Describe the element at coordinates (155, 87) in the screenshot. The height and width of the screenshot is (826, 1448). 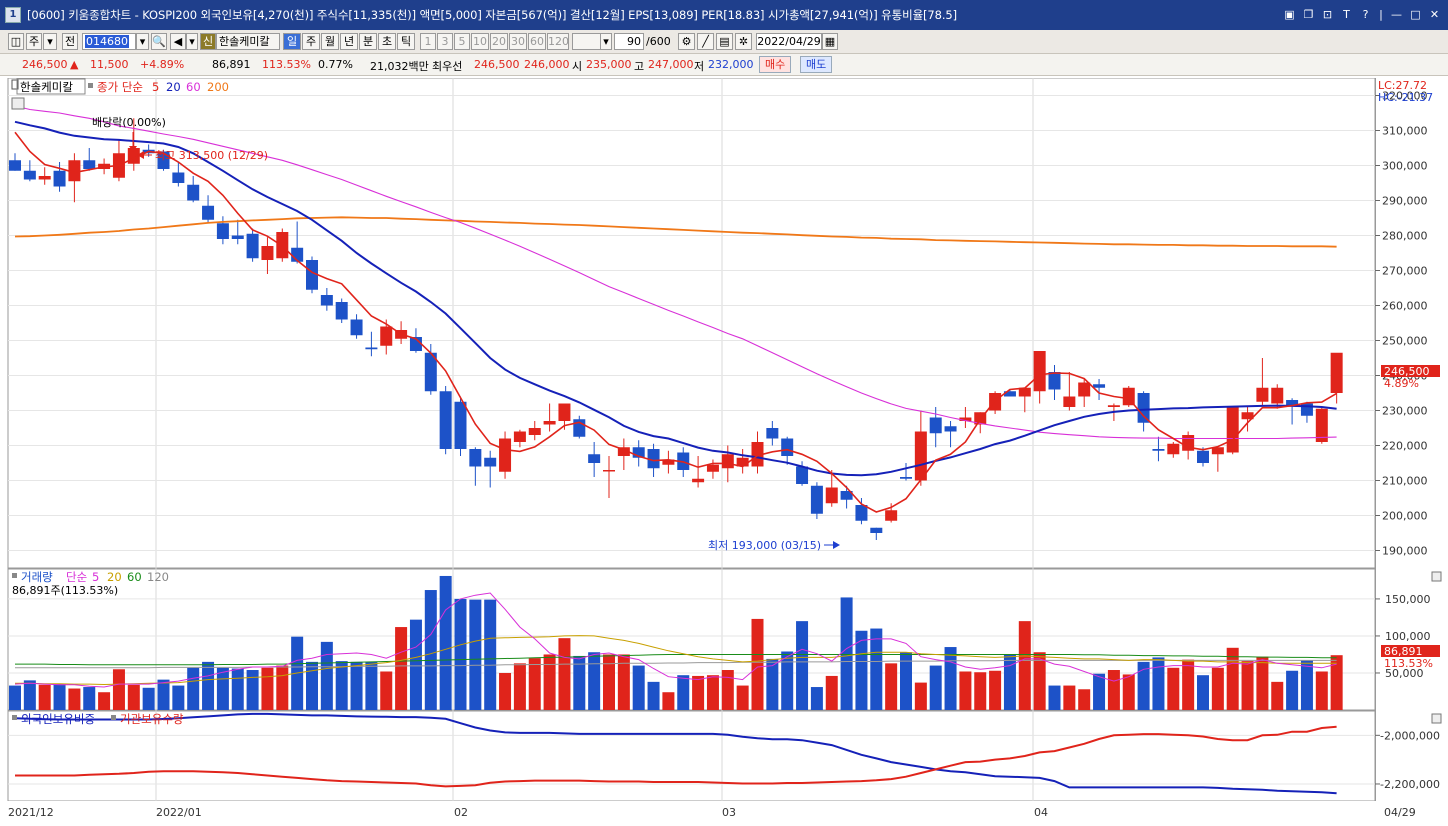
I see `ma5-label: 5` at that location.